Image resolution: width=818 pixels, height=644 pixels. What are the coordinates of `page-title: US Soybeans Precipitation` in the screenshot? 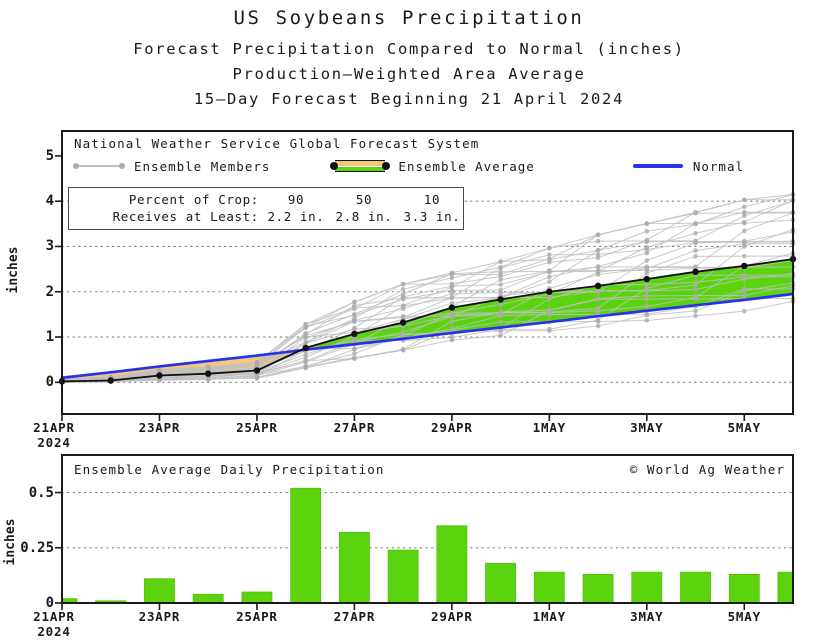 It's located at (409, 18).